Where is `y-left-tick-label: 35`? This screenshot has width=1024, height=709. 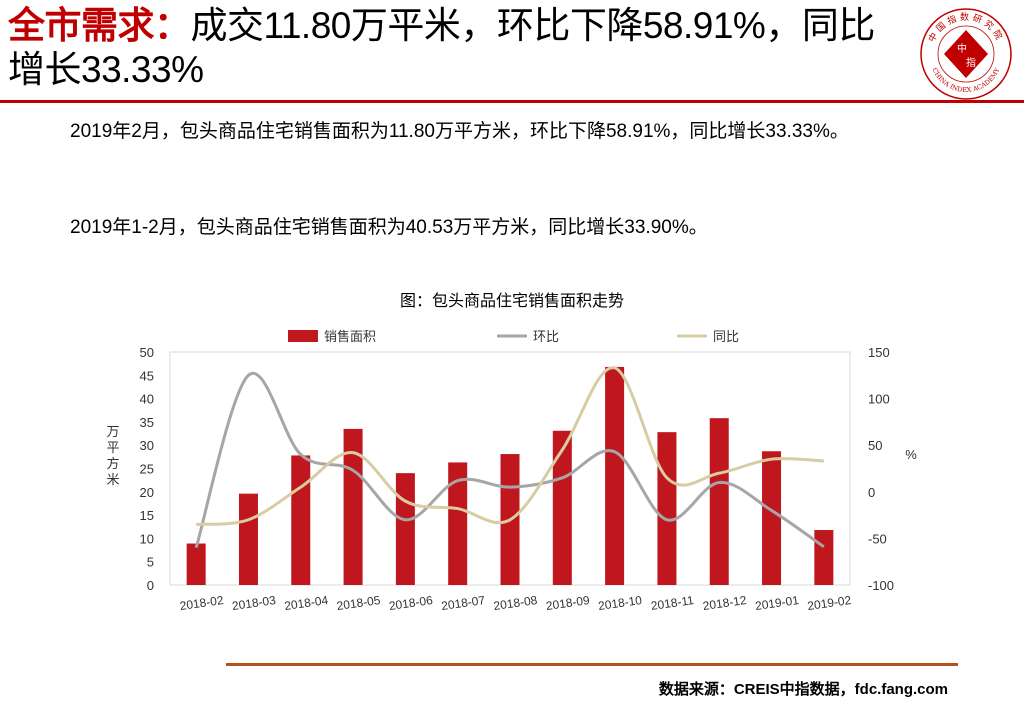 y-left-tick-label: 35 is located at coordinates (147, 422).